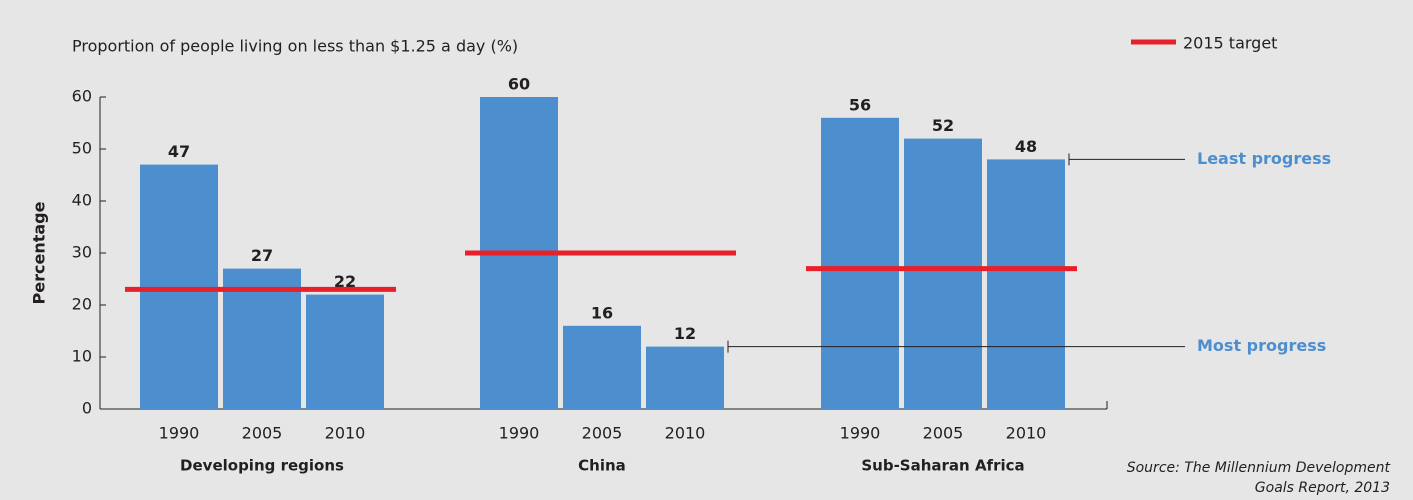 This screenshot has height=500, width=1413. Describe the element at coordinates (82, 96) in the screenshot. I see `y-tick-label: 60` at that location.